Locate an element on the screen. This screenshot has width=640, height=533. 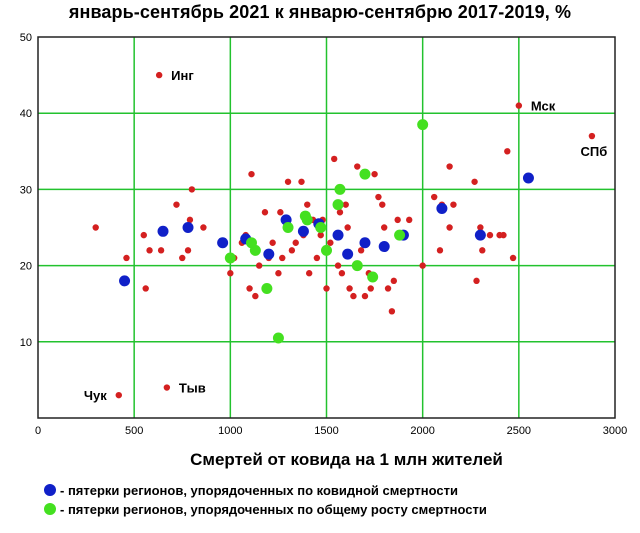
region-label: Чук is located at coordinates (95, 395).